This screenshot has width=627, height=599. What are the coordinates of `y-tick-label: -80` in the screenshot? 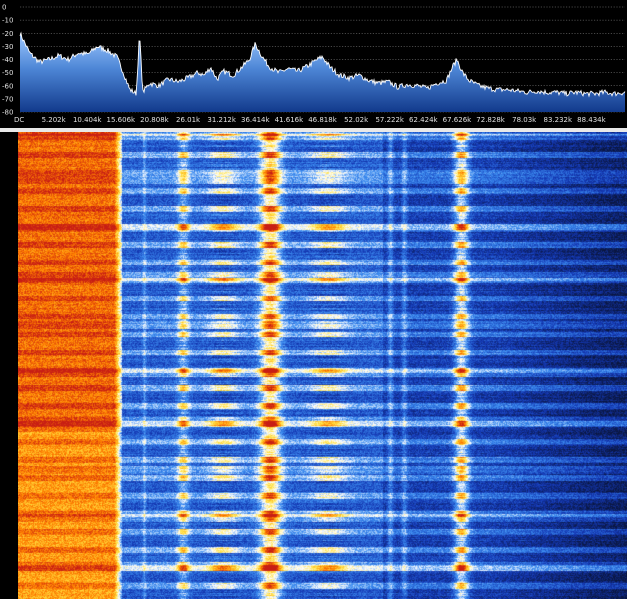 It's located at (7, 113).